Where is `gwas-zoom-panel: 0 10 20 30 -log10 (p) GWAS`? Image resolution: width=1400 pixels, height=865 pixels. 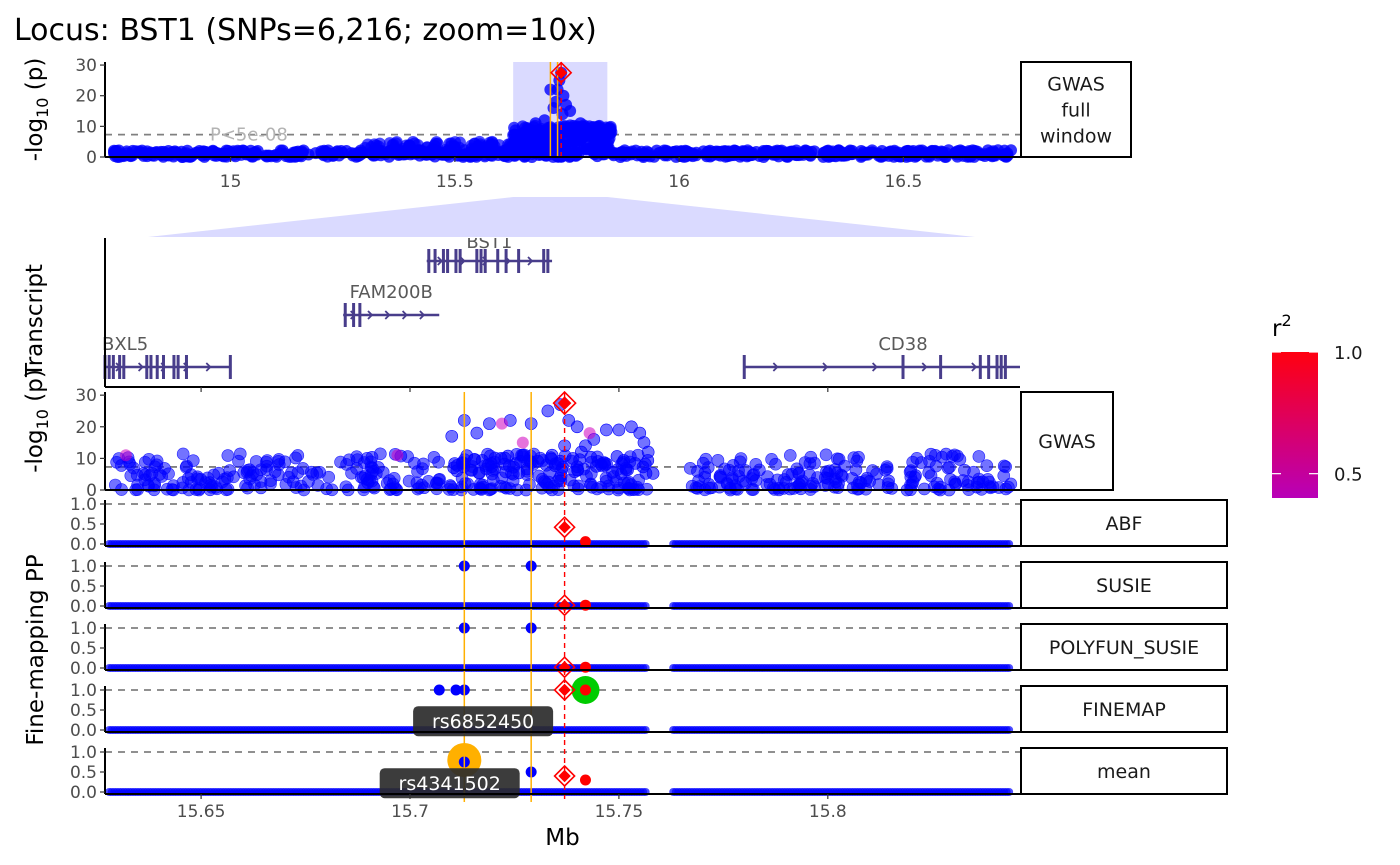
gwas-zoom-panel: 0 10 20 30 -log10 (p) GWAS is located at coordinates (568, 435).